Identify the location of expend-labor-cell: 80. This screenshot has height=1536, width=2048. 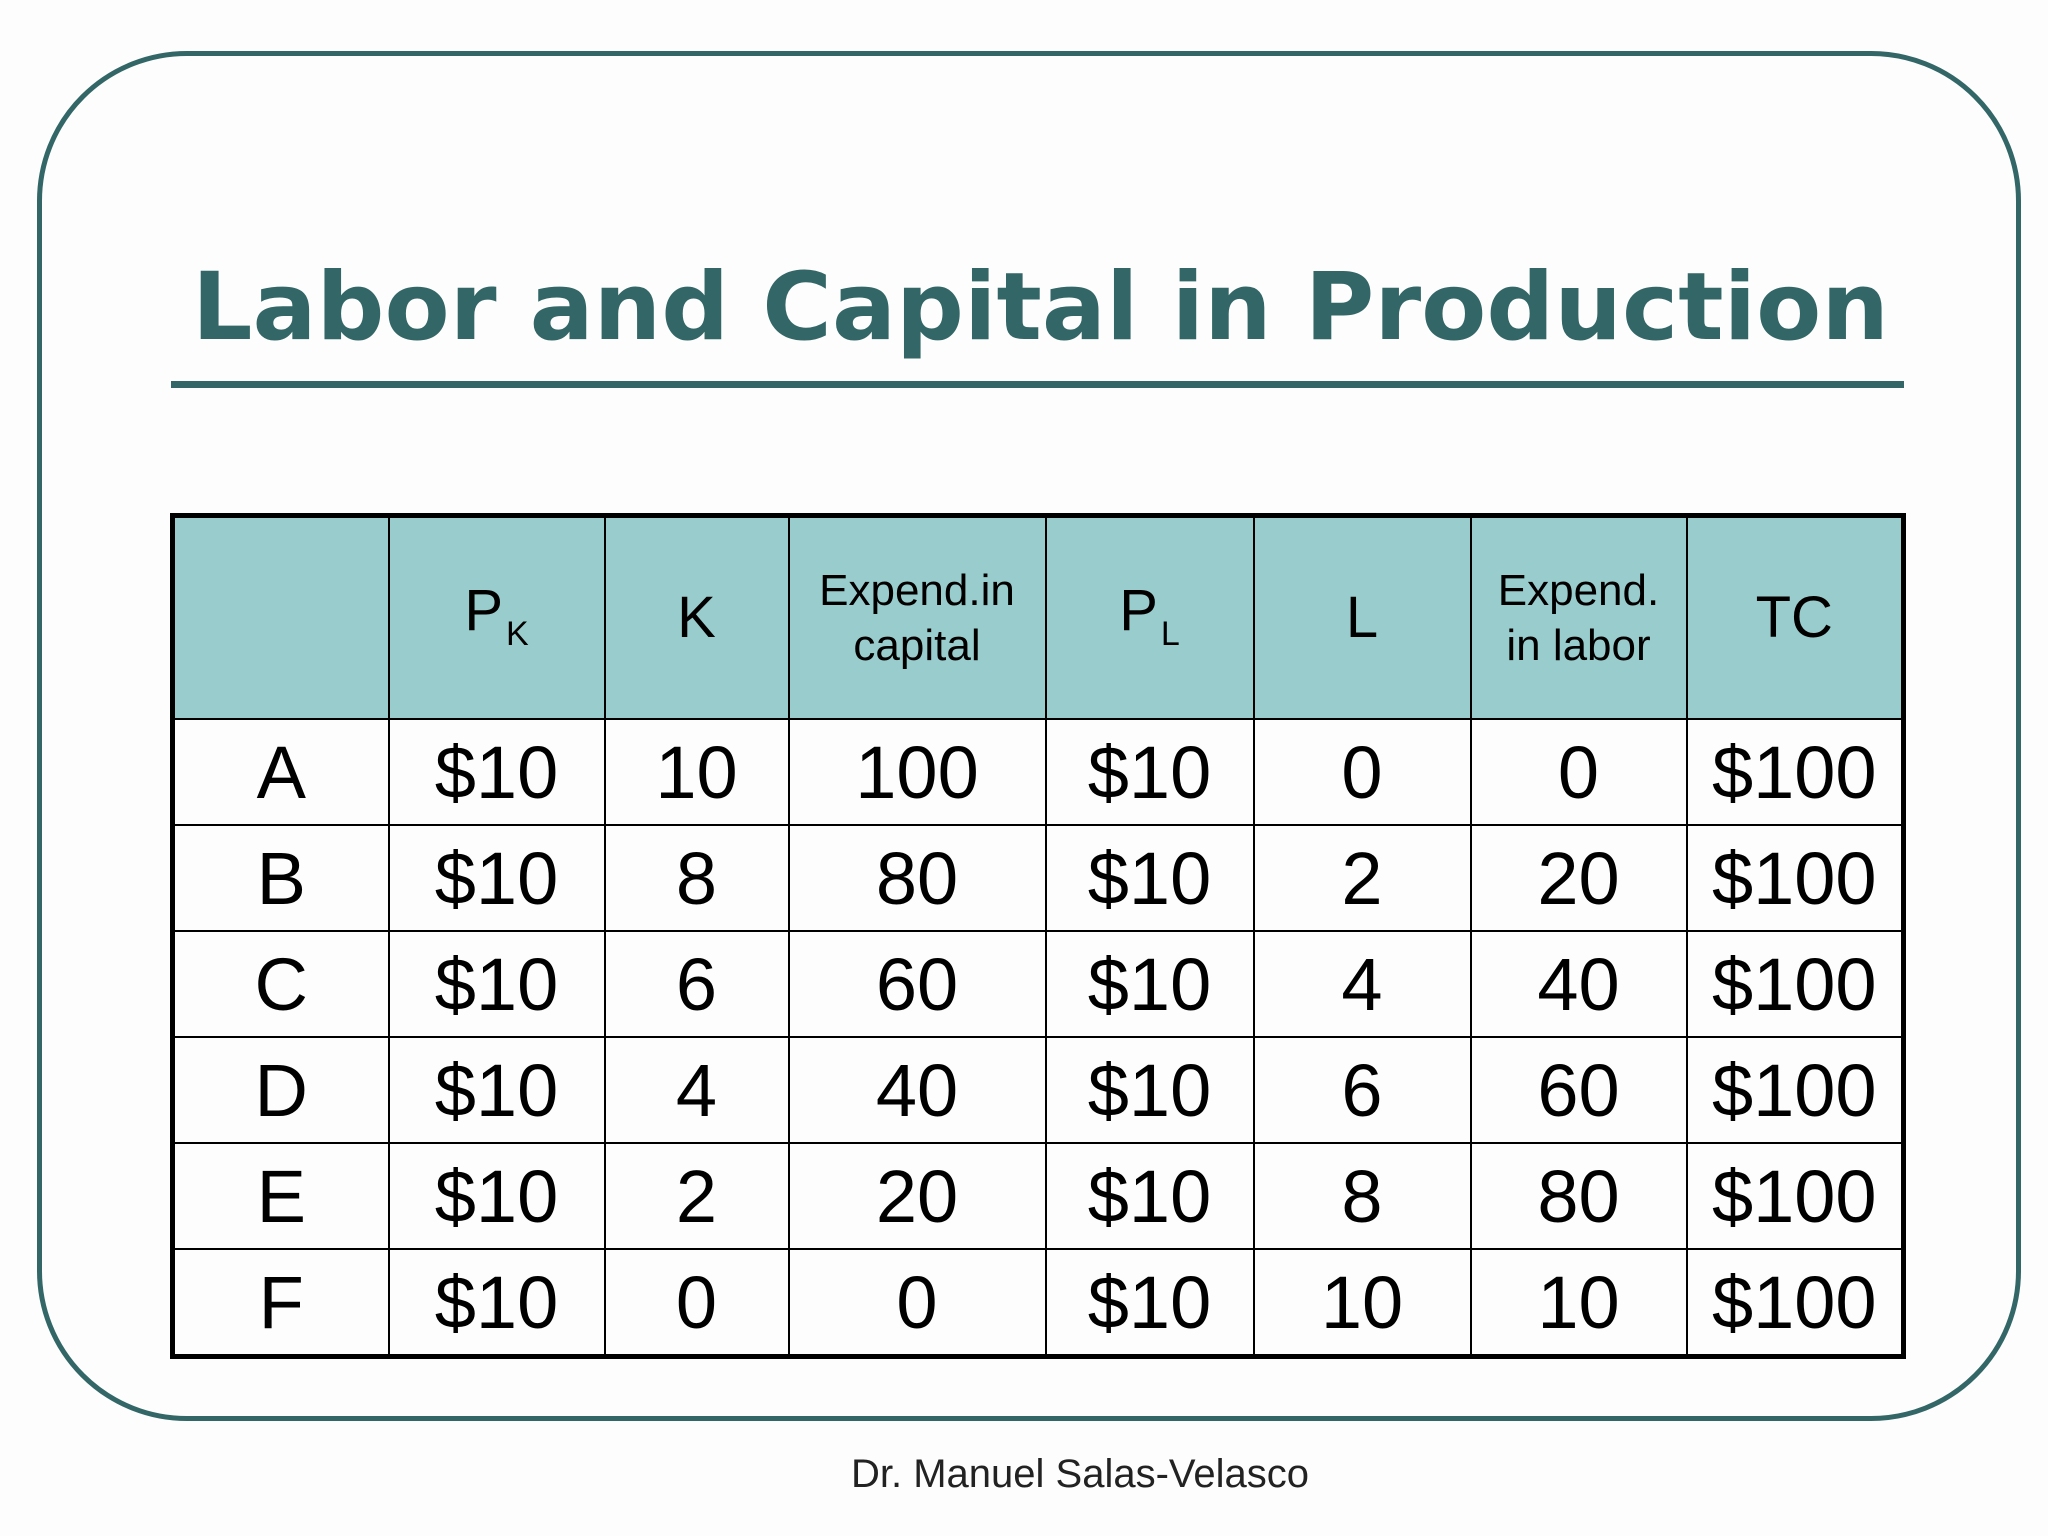
(1578, 1196).